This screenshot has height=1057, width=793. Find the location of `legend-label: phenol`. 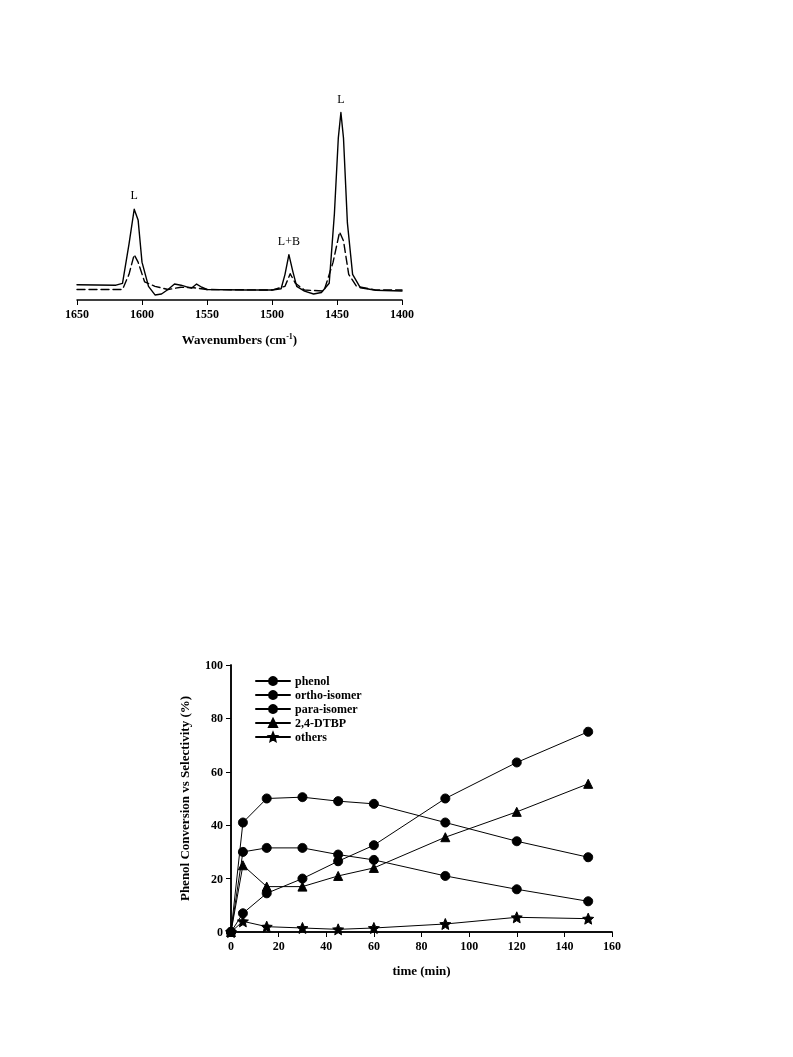

legend-label: phenol is located at coordinates (313, 681).